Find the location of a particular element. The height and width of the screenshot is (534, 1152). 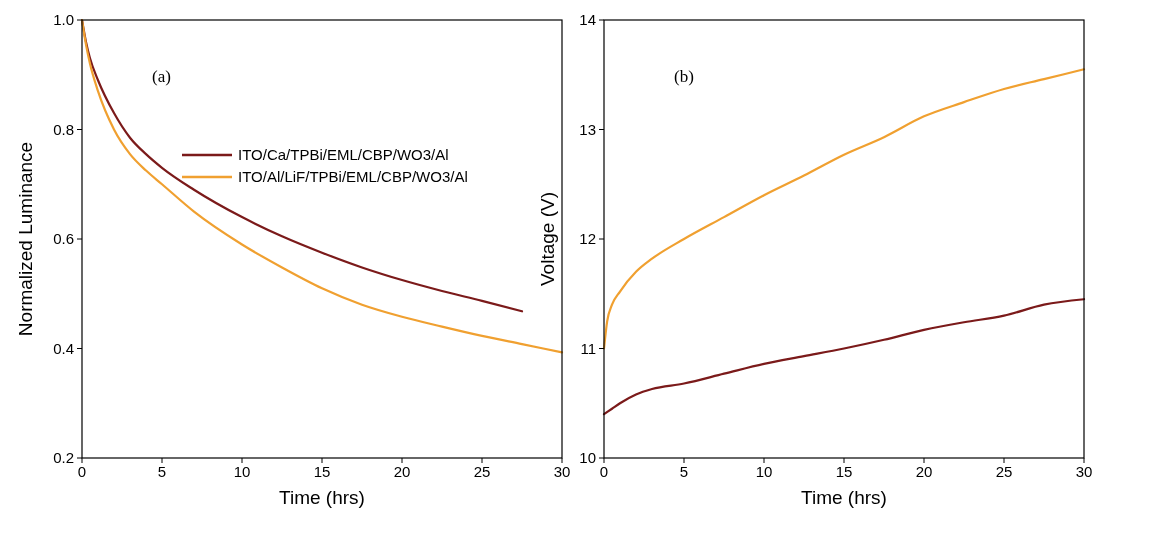

legend-label: ITO/Ca/TPBi/EML/CBP/WO3/Al is located at coordinates (343, 154).